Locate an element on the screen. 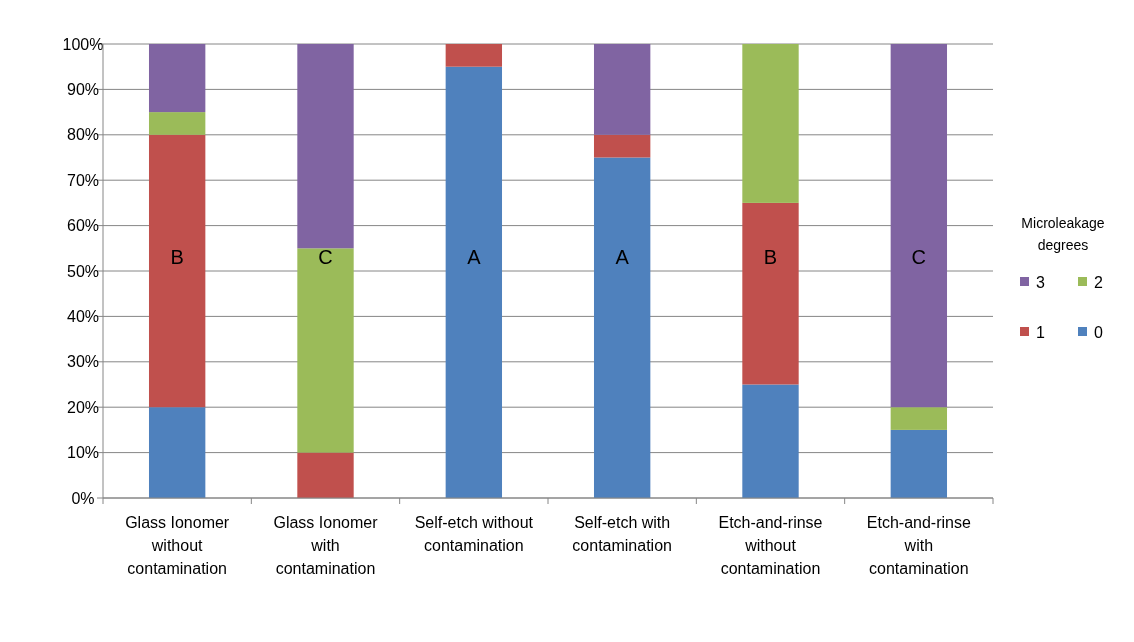 Image resolution: width=1134 pixels, height=642 pixels. legend-label: 3 is located at coordinates (1040, 282).